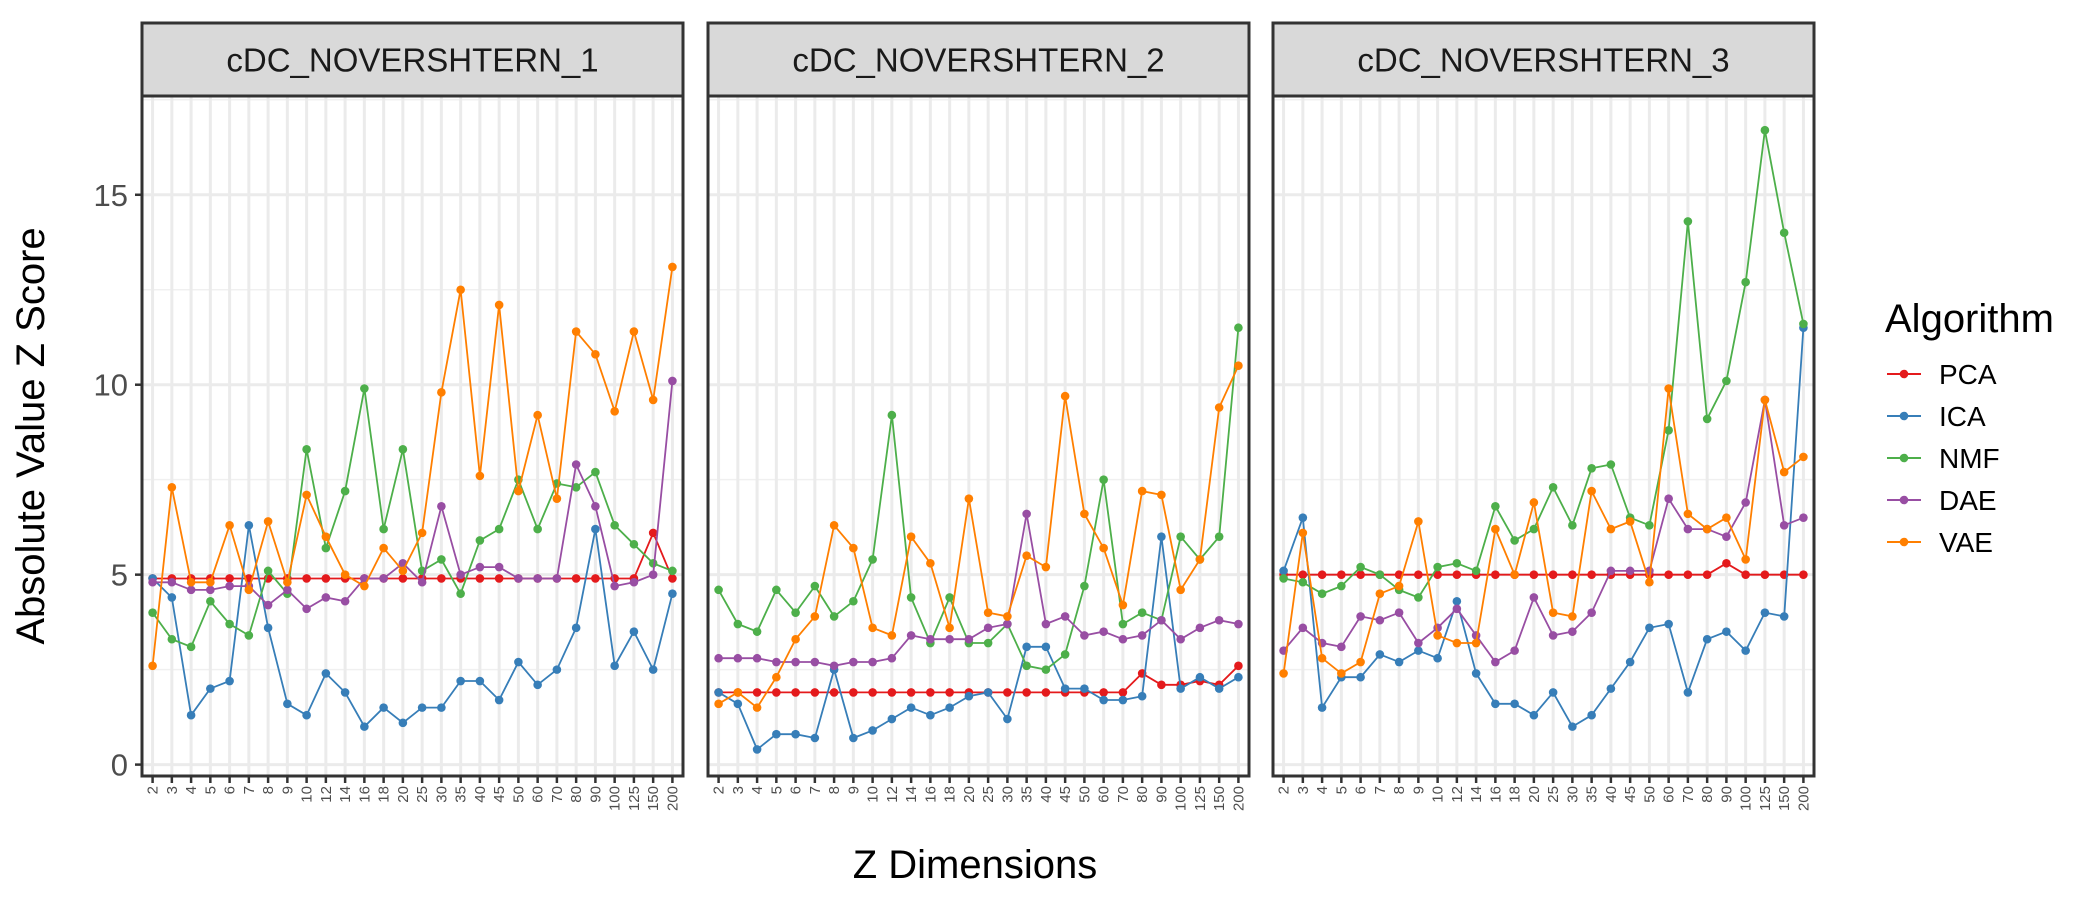 The width and height of the screenshot is (2100, 900). Describe the element at coordinates (873, 794) in the screenshot. I see `x-tick-label: 10` at that location.